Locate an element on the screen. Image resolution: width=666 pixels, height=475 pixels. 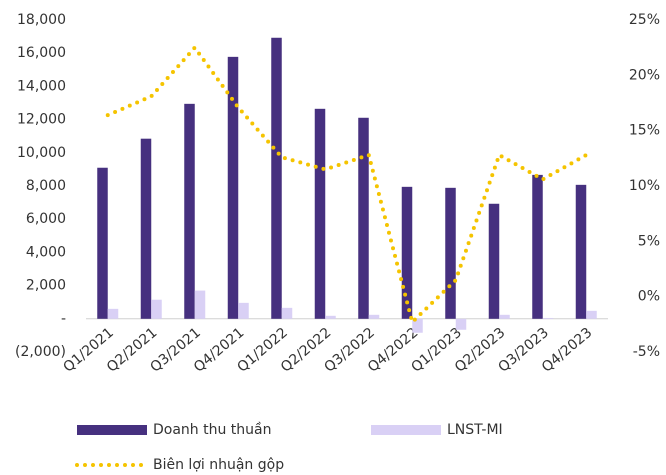
y-tick-label: 8,000 is located at coordinates (46, 186).